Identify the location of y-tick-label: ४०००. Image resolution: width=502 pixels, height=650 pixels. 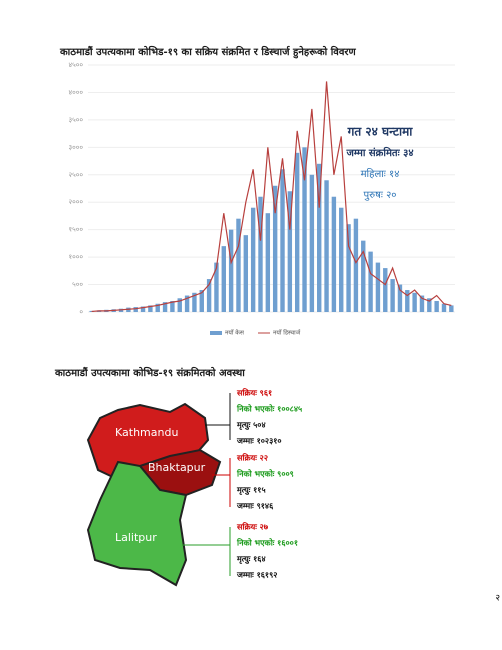
(75, 92).